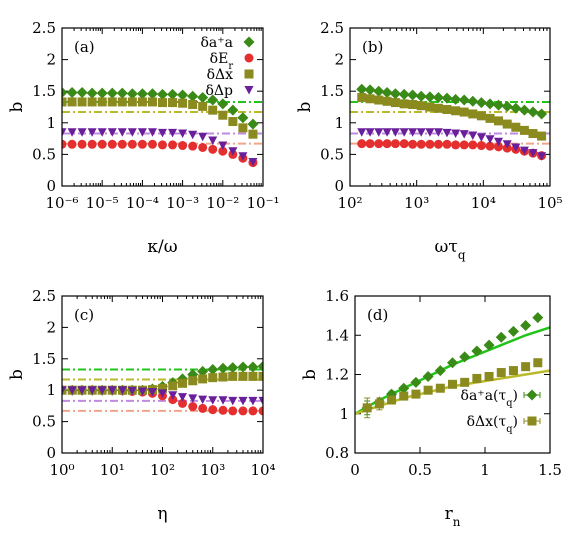 The image size is (581, 537). What do you see at coordinates (452, 392) in the screenshot?
I see `fit-curve` at bounding box center [452, 392].